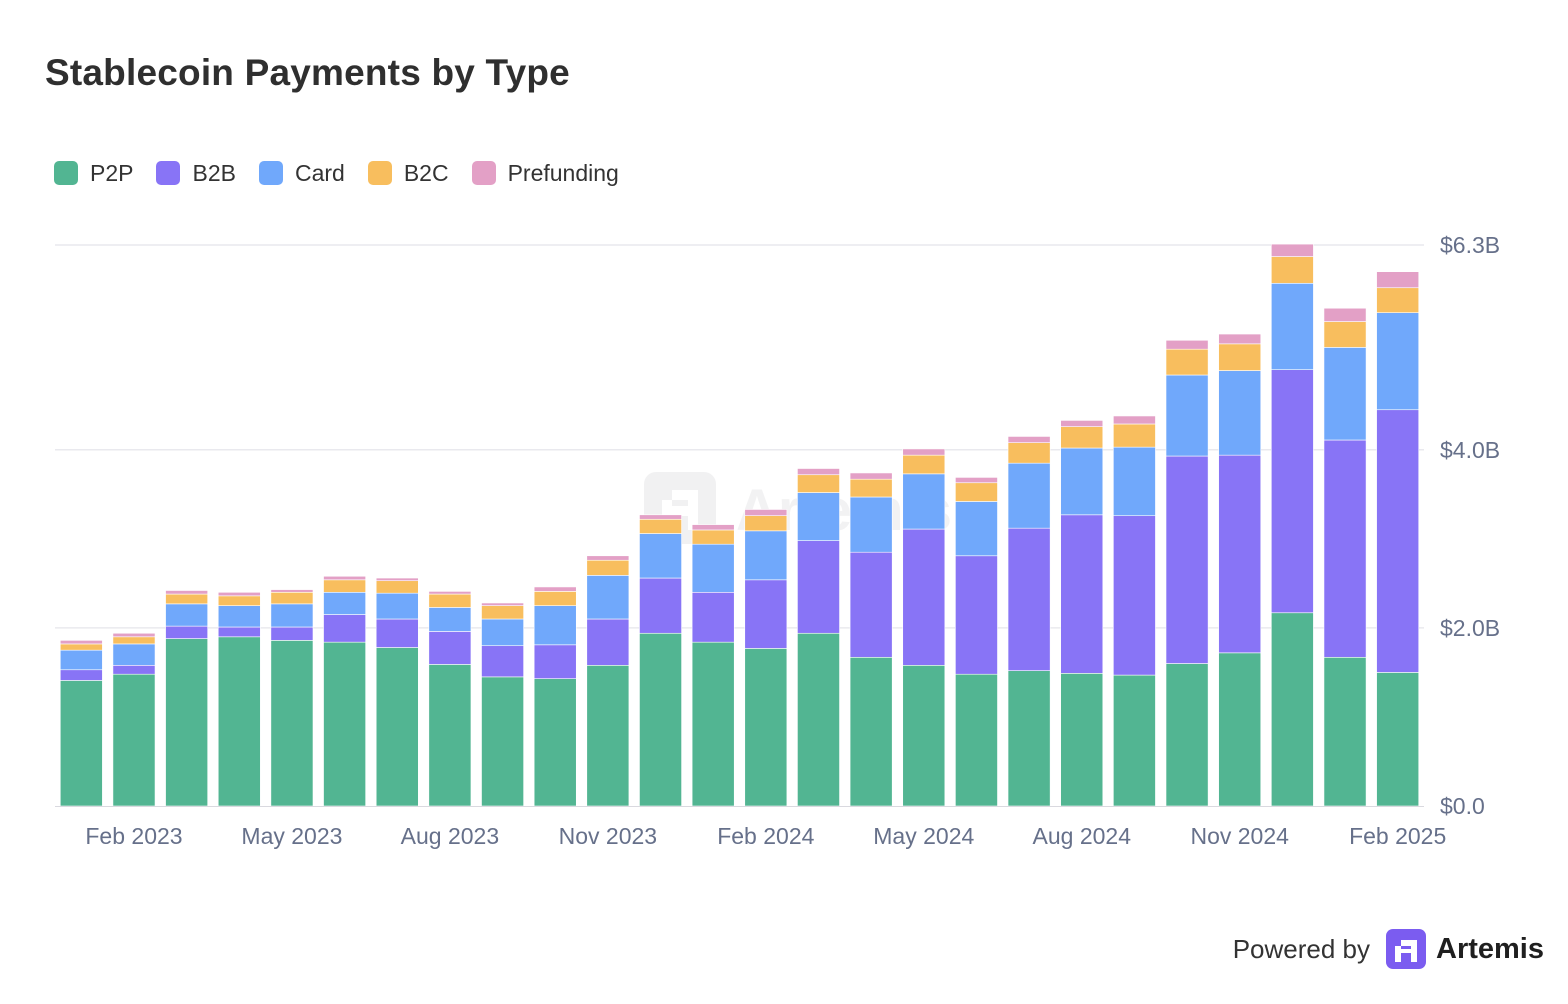  What do you see at coordinates (93, 173) in the screenshot?
I see `legend-item-p2p: P2P` at bounding box center [93, 173].